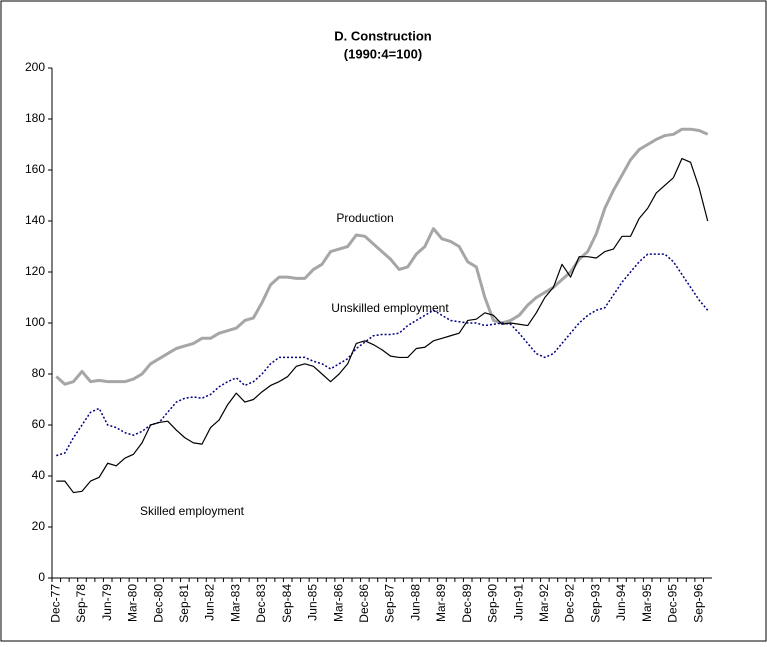 The height and width of the screenshot is (647, 767). I want to click on y-tick-label: 160, so click(35, 169).